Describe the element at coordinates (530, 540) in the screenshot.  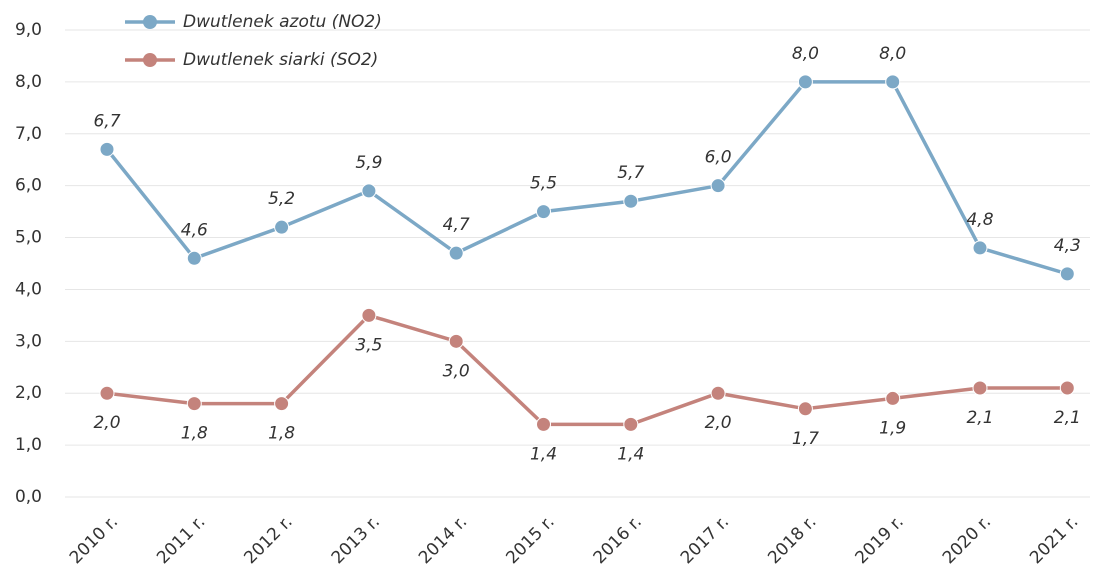
I see `x-tick-label: 2015 r.` at that location.